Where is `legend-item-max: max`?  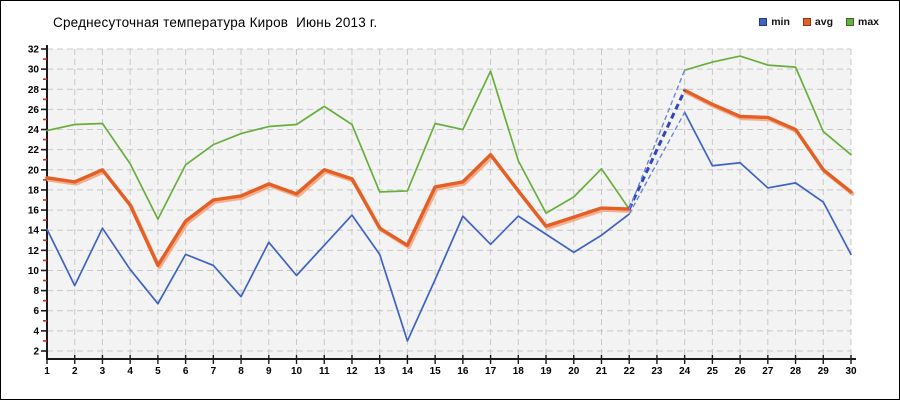
legend-item-max: max is located at coordinates (862, 22).